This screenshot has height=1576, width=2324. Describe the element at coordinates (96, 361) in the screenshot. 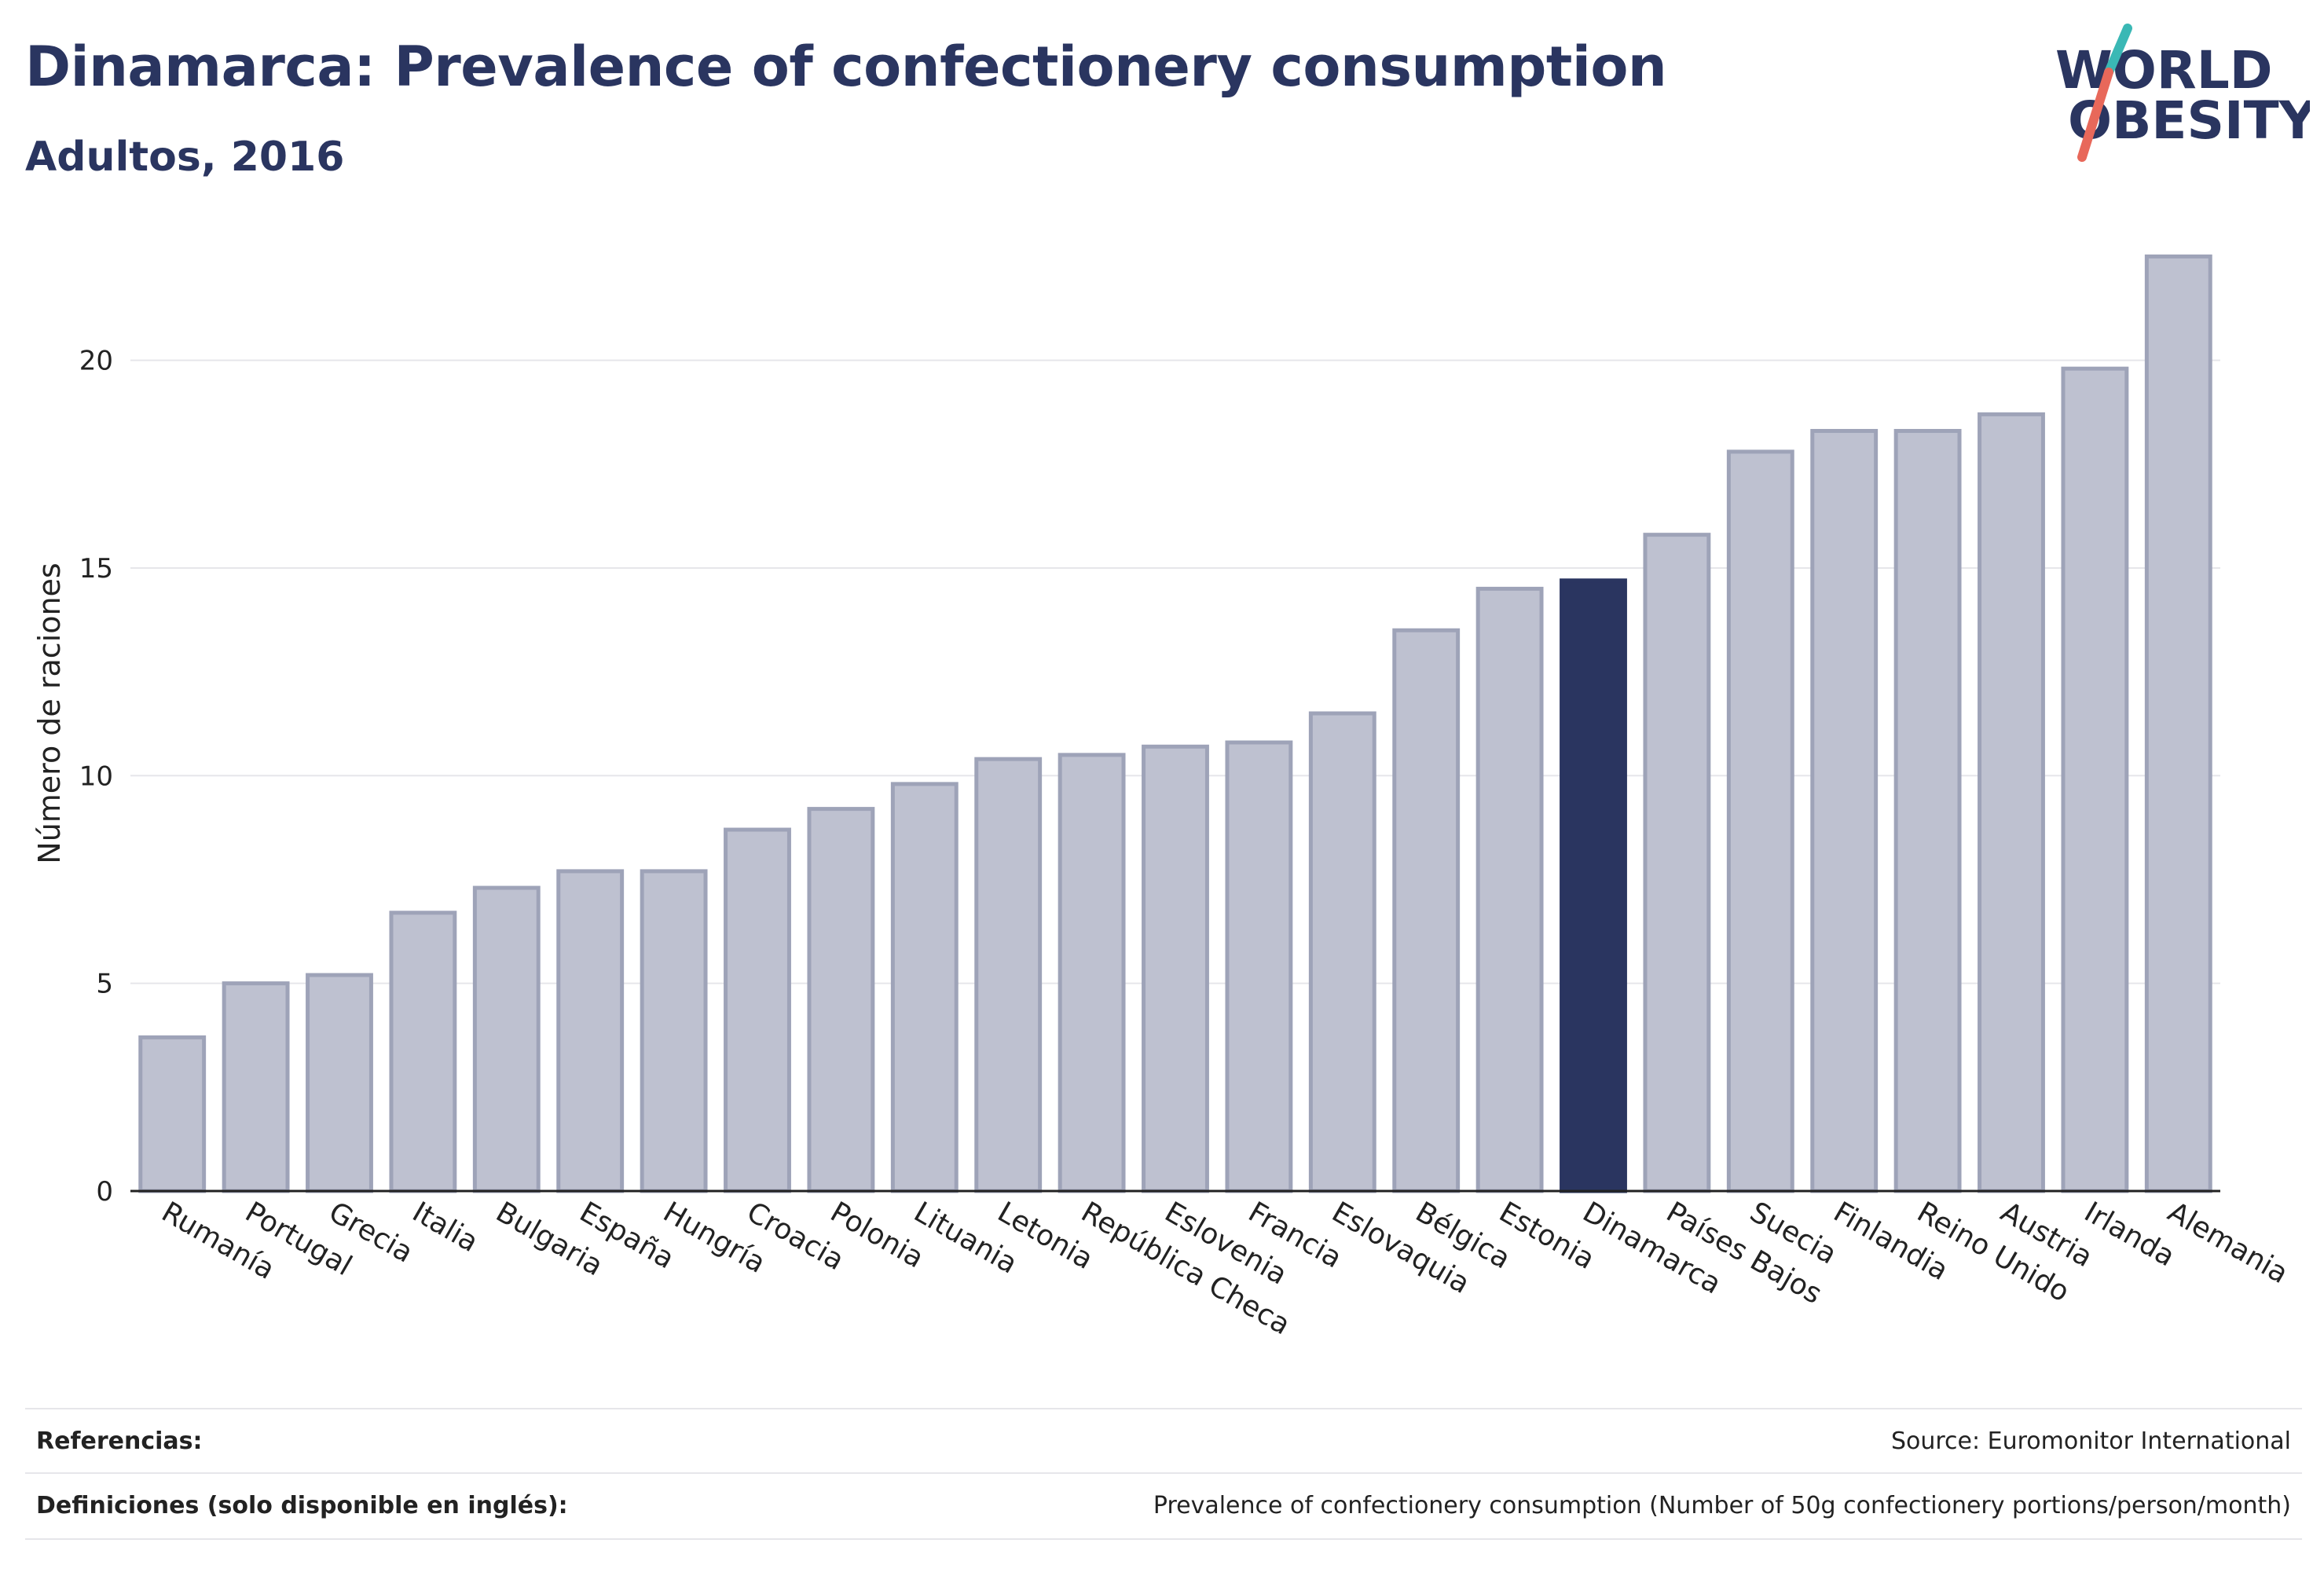

I see `y-tick-label: 20` at that location.